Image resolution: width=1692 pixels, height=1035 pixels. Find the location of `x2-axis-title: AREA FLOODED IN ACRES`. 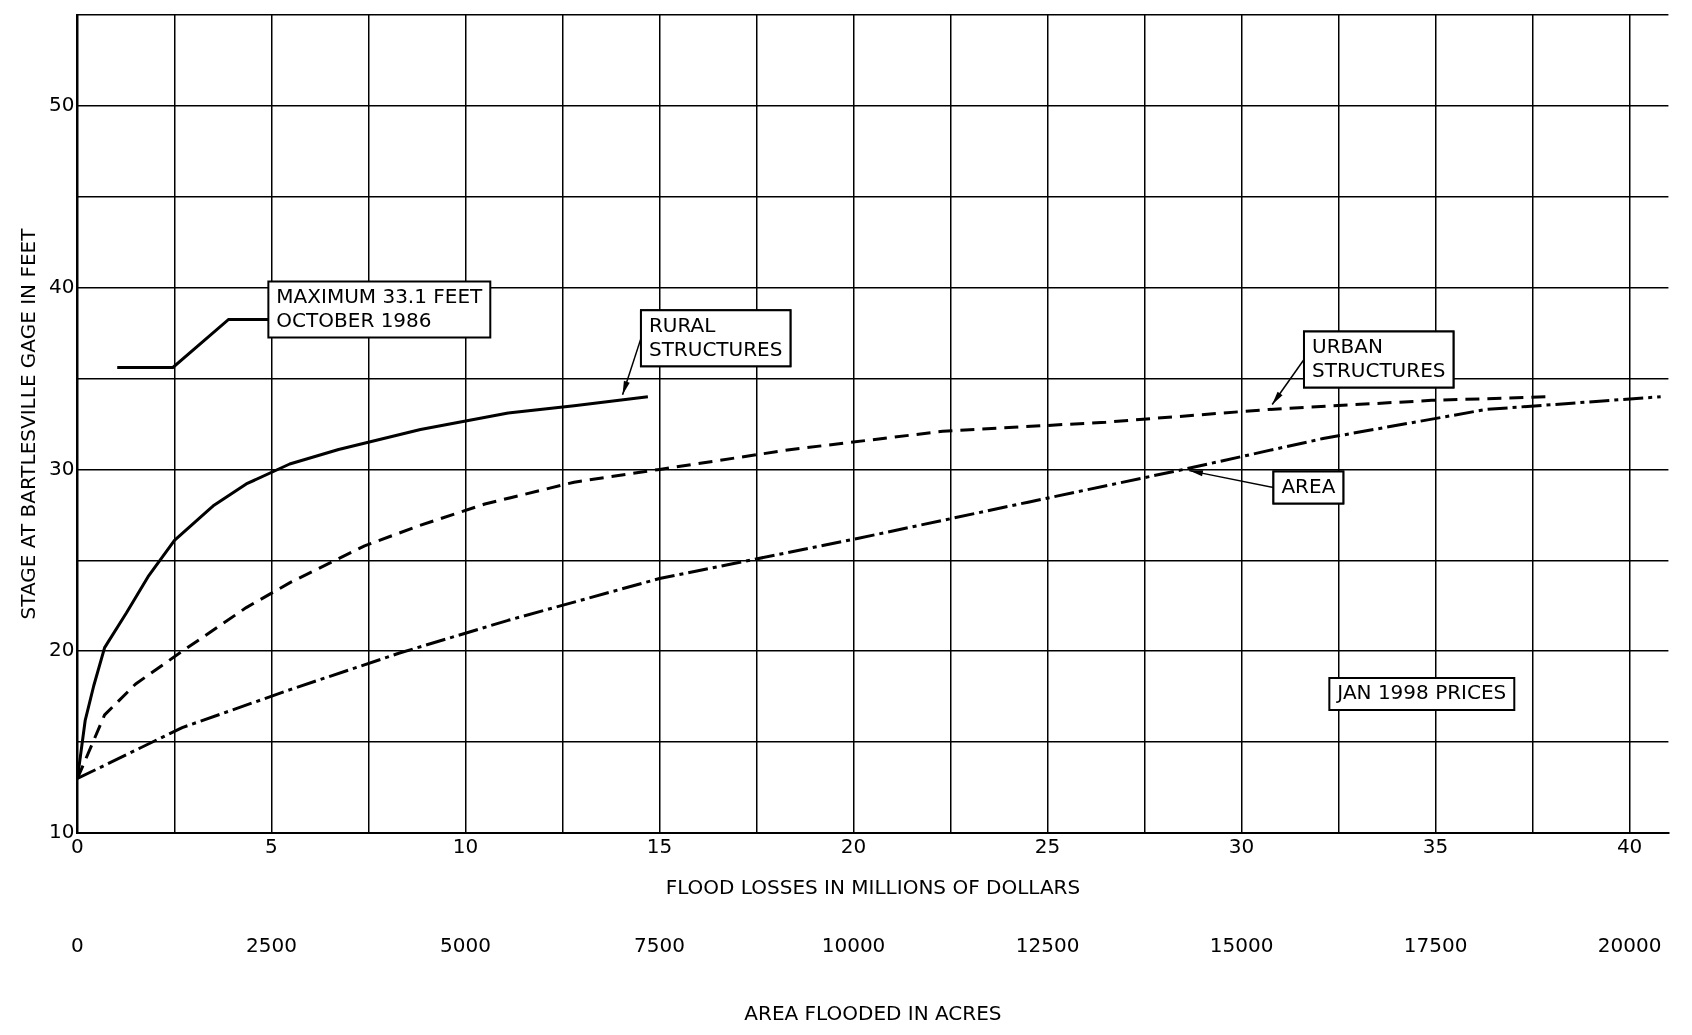

x2-axis-title: AREA FLOODED IN ACRES is located at coordinates (873, 1013).